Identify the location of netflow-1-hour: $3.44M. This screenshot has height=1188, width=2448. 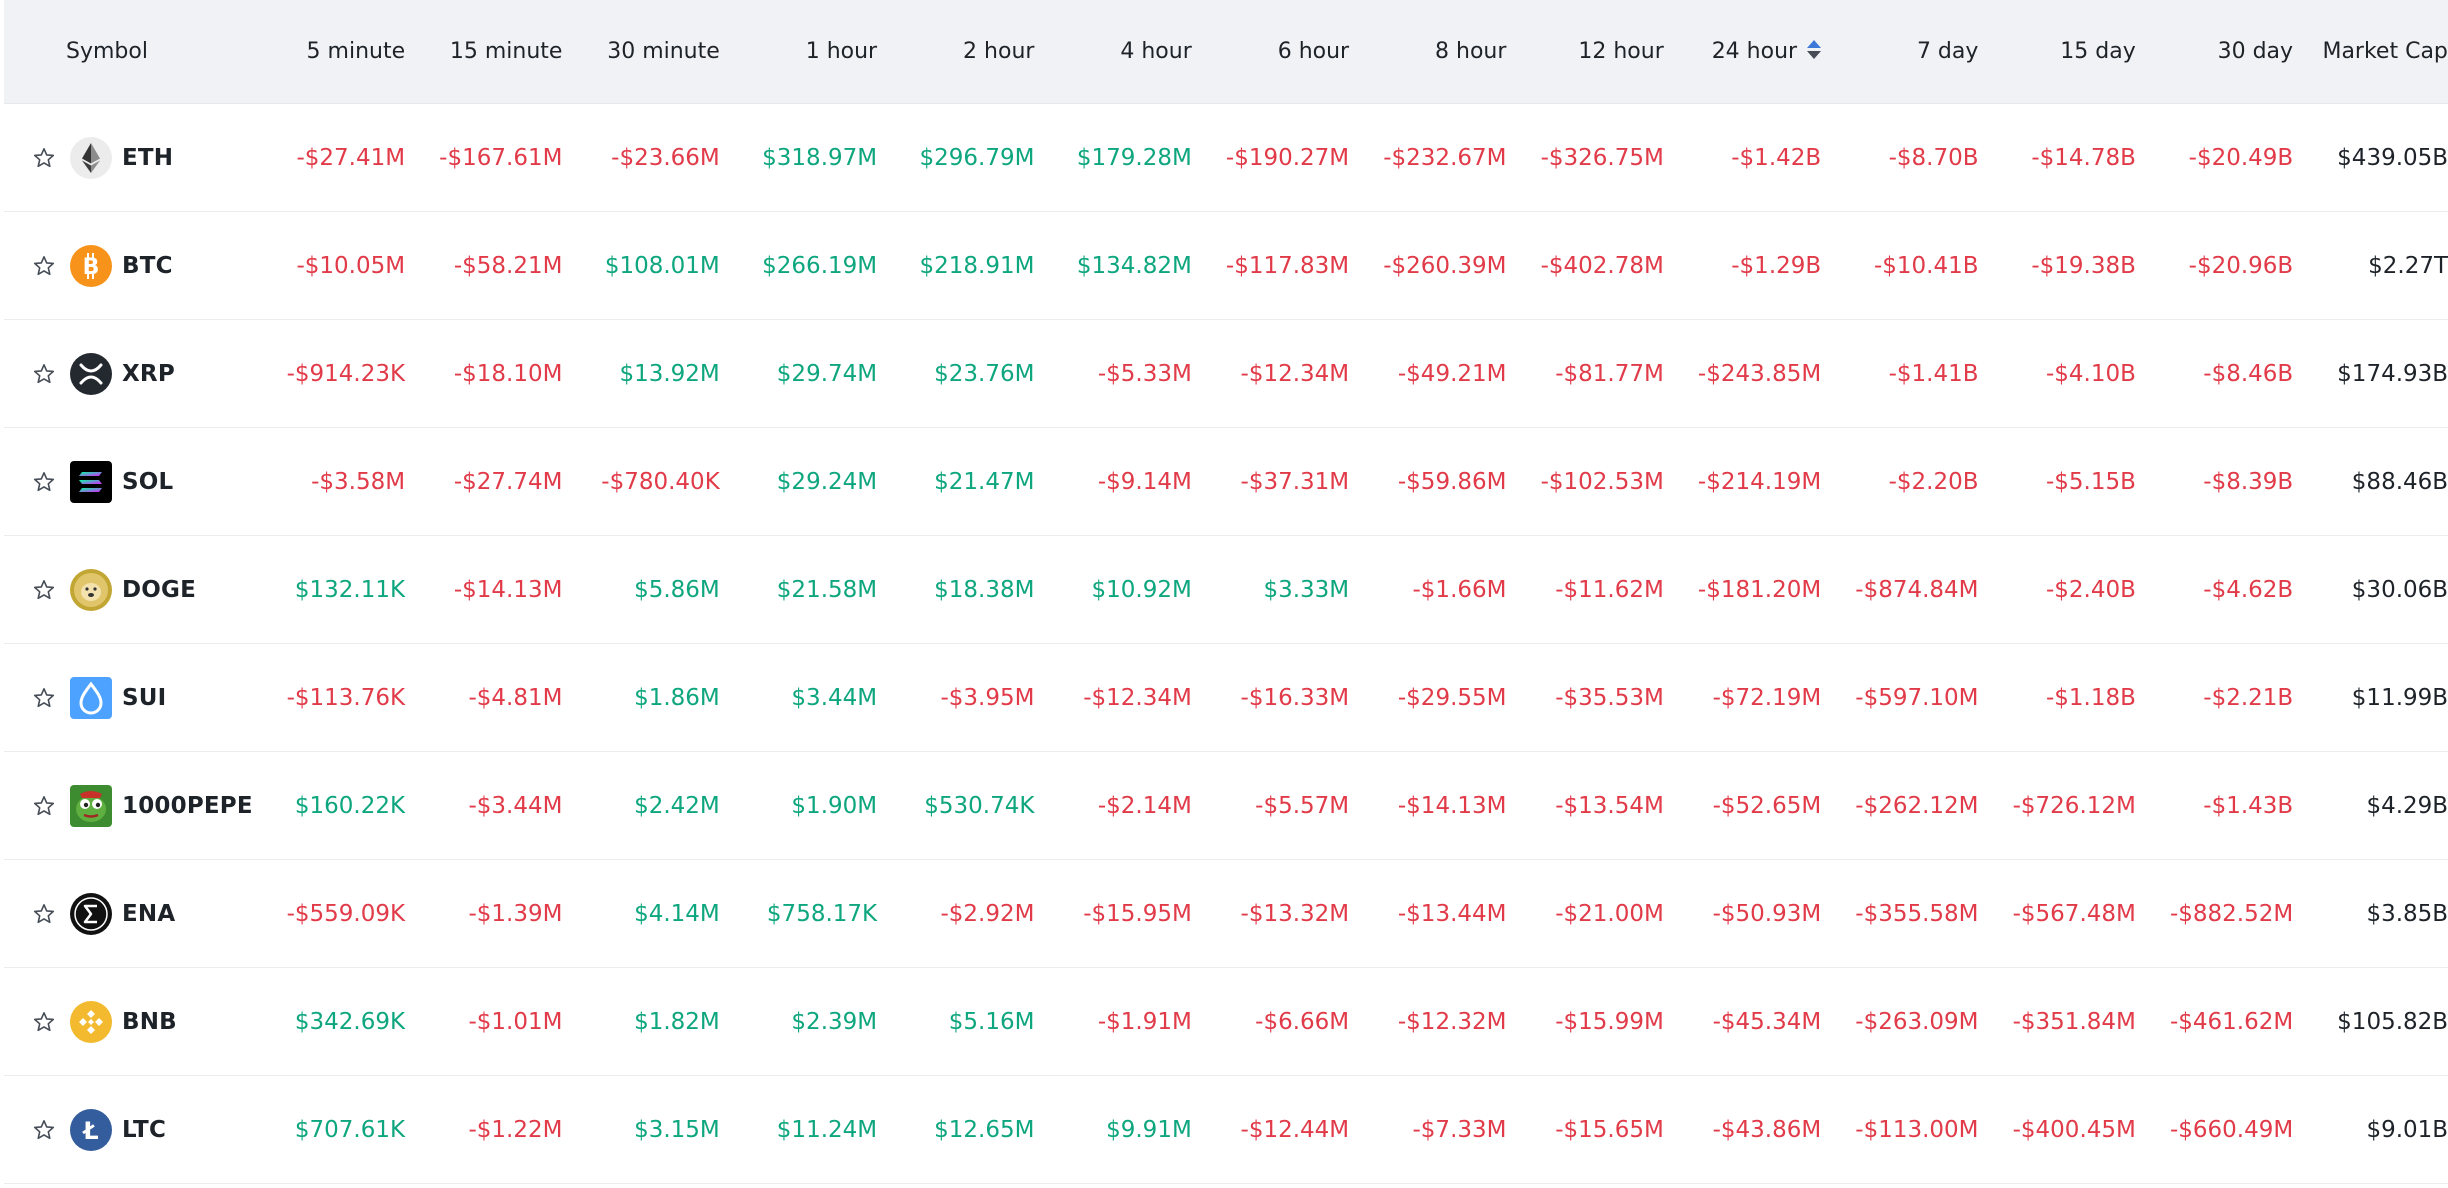
(834, 697).